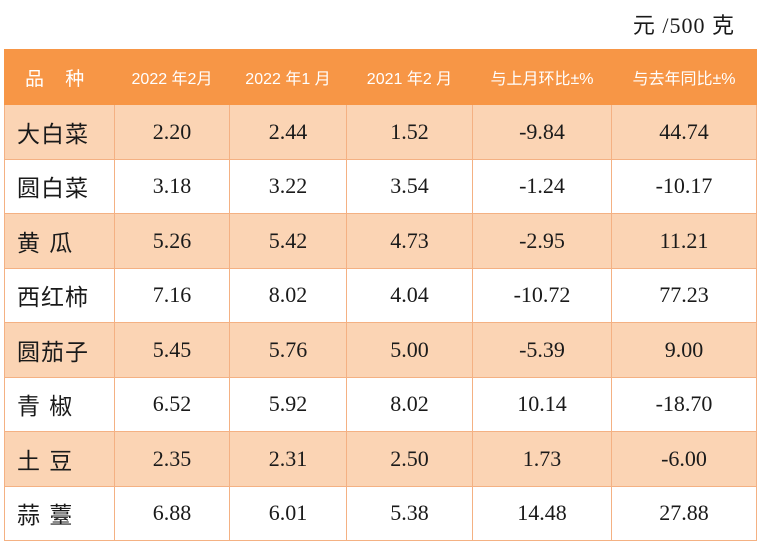  Describe the element at coordinates (542, 241) in the screenshot. I see `cell-mom-change: -2.95` at that location.